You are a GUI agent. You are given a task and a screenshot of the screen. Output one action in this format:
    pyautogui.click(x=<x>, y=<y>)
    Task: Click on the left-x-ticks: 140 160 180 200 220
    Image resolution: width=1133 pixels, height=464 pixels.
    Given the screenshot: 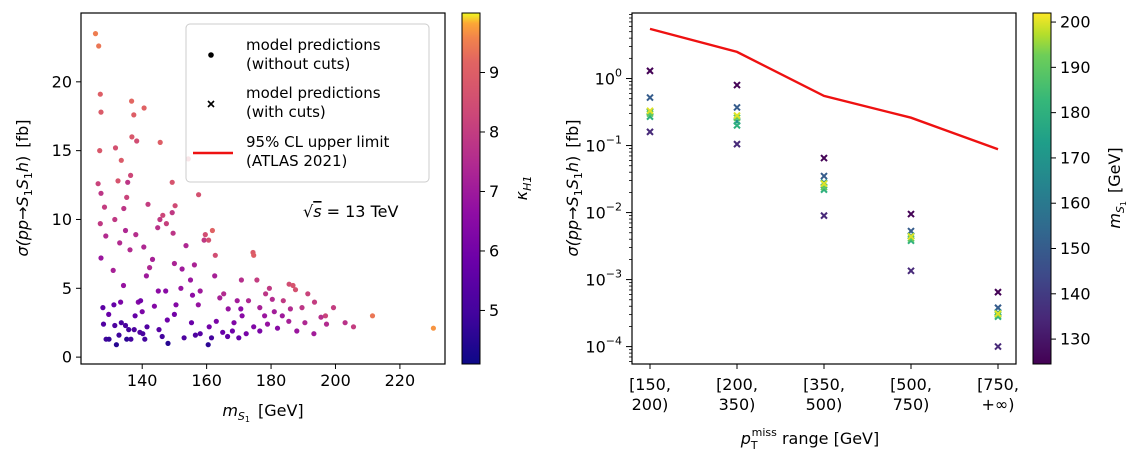 What is the action you would take?
    pyautogui.click(x=271, y=377)
    